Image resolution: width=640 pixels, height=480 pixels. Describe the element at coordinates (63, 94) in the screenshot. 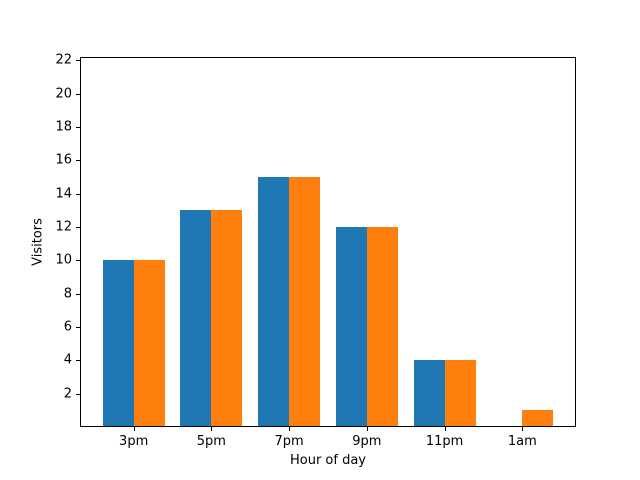

I see `y-tick-label: 20` at that location.